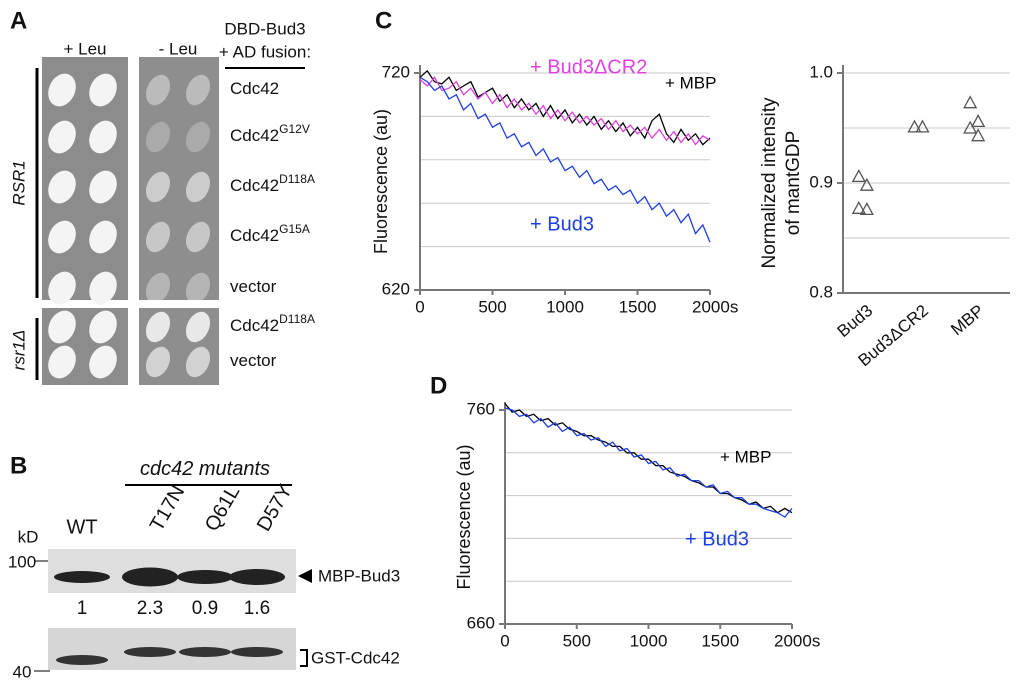 This screenshot has width=1021, height=686. Describe the element at coordinates (18, 465) in the screenshot. I see `panel-letter: B` at that location.